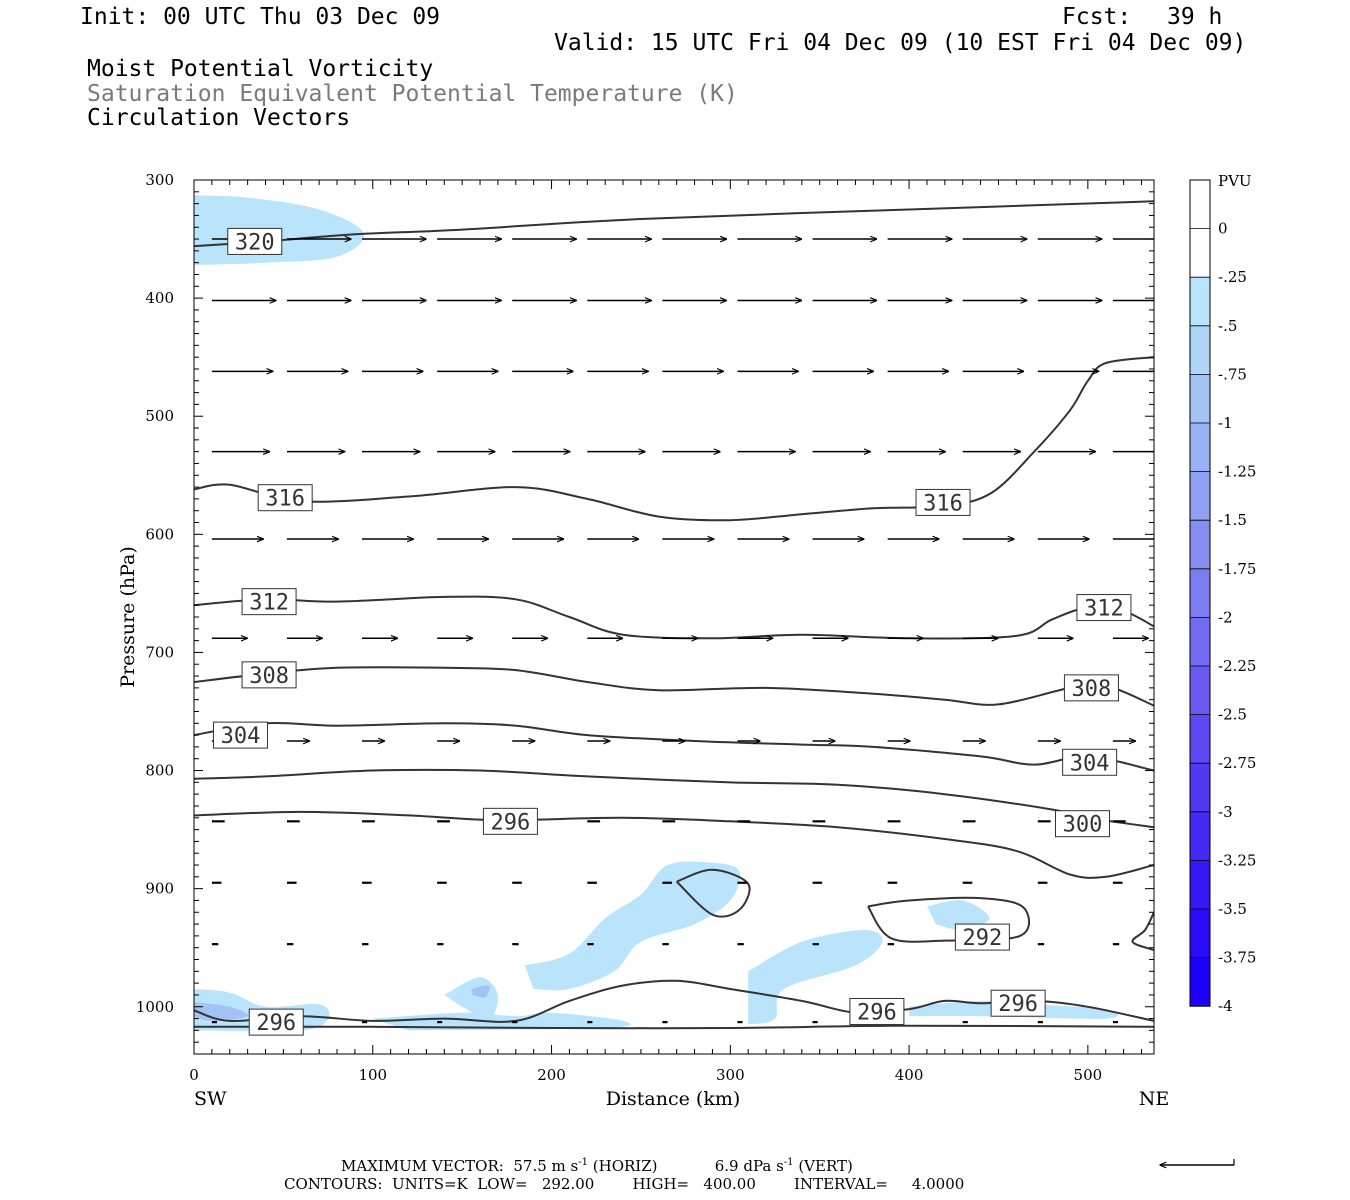 This screenshot has height=1200, width=1350. What do you see at coordinates (1237, 569) in the screenshot?
I see `colorbar-label: -1.75` at bounding box center [1237, 569].